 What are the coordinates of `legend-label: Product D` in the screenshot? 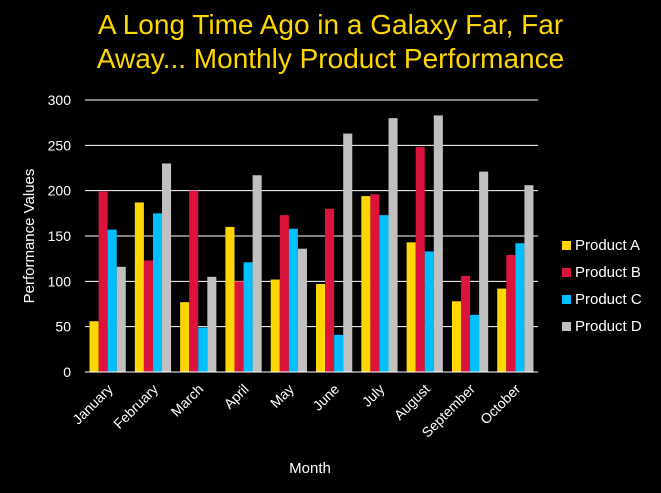 It's located at (608, 326).